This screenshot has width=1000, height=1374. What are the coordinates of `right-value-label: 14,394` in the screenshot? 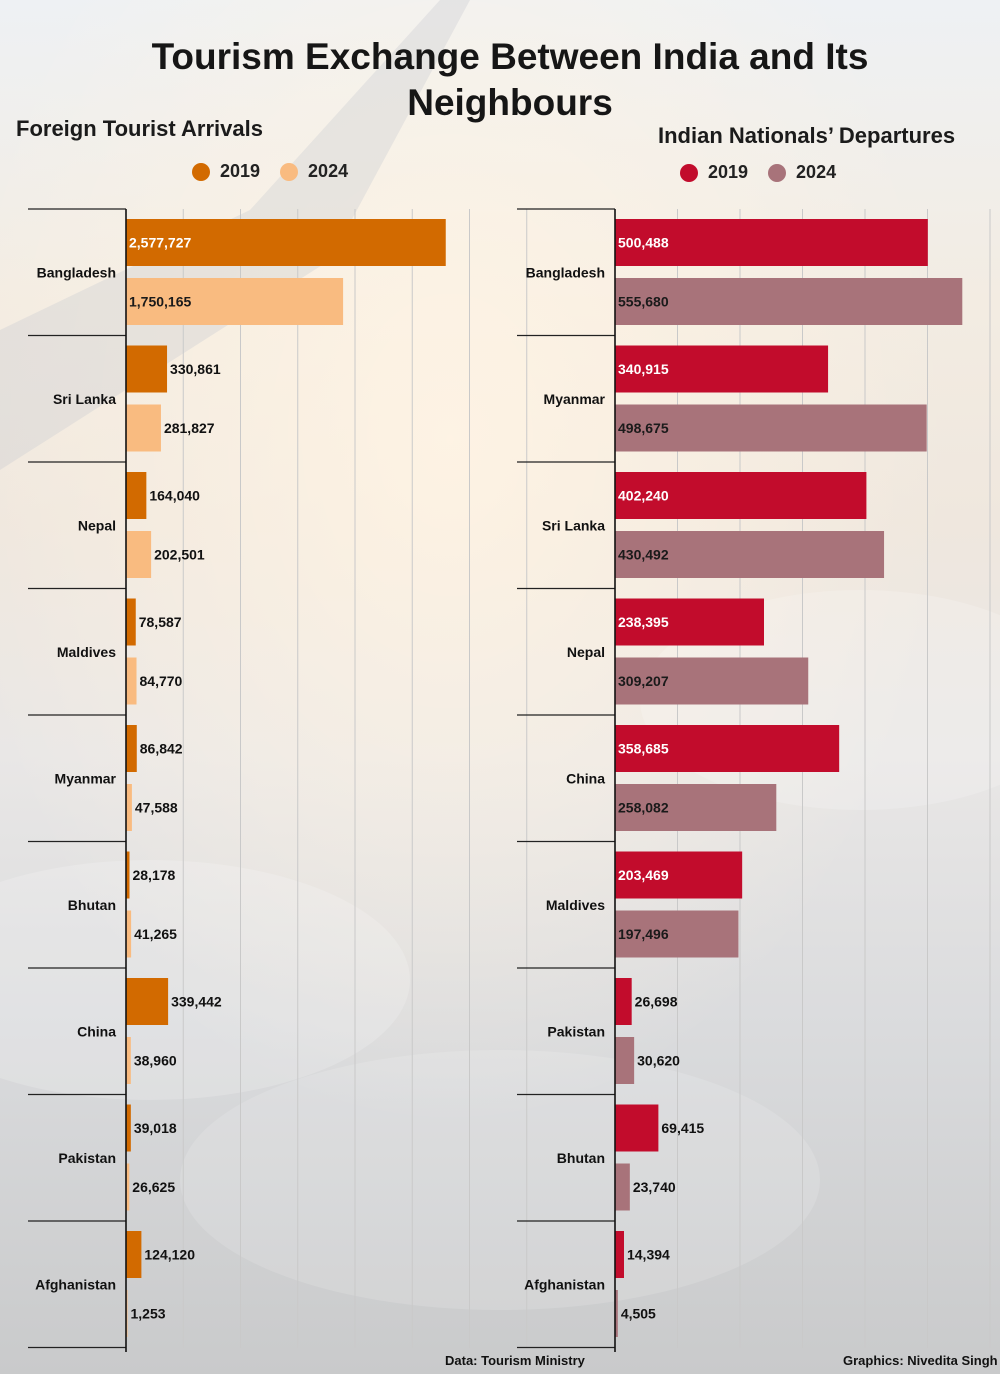 It's located at (648, 1255).